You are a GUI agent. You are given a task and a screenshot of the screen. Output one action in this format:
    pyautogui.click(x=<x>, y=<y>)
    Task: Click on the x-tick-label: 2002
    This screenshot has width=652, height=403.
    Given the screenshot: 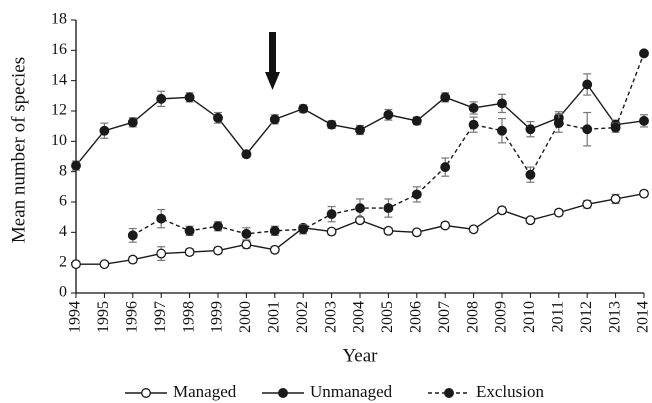 What is the action you would take?
    pyautogui.click(x=302, y=317)
    